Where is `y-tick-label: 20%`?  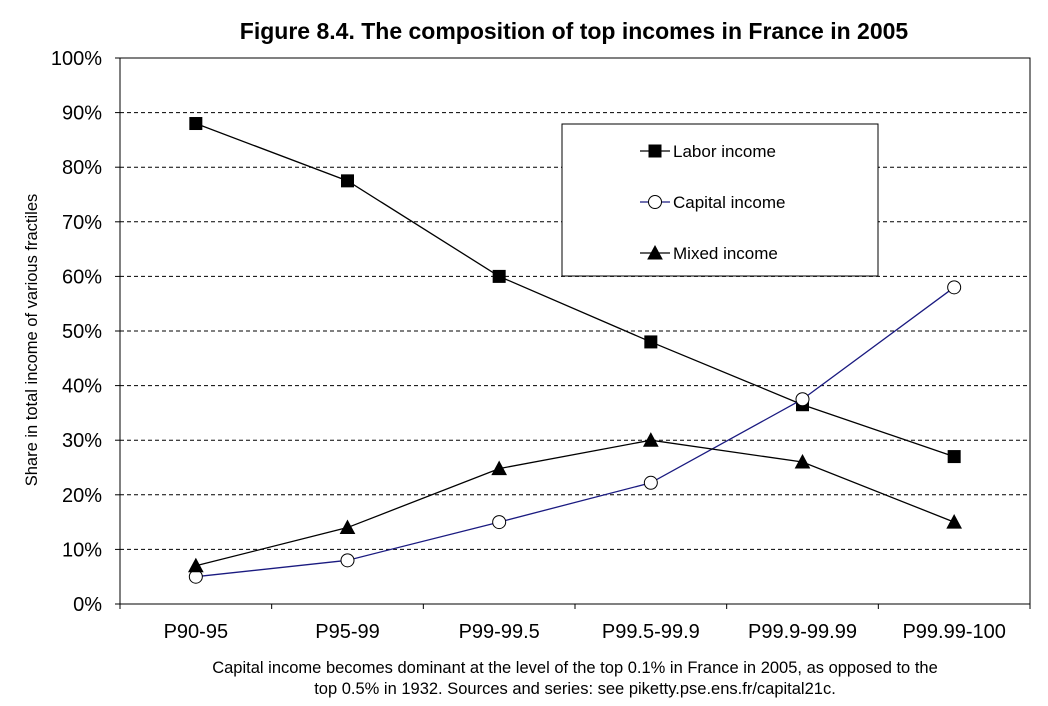
y-tick-label: 20% is located at coordinates (82, 496).